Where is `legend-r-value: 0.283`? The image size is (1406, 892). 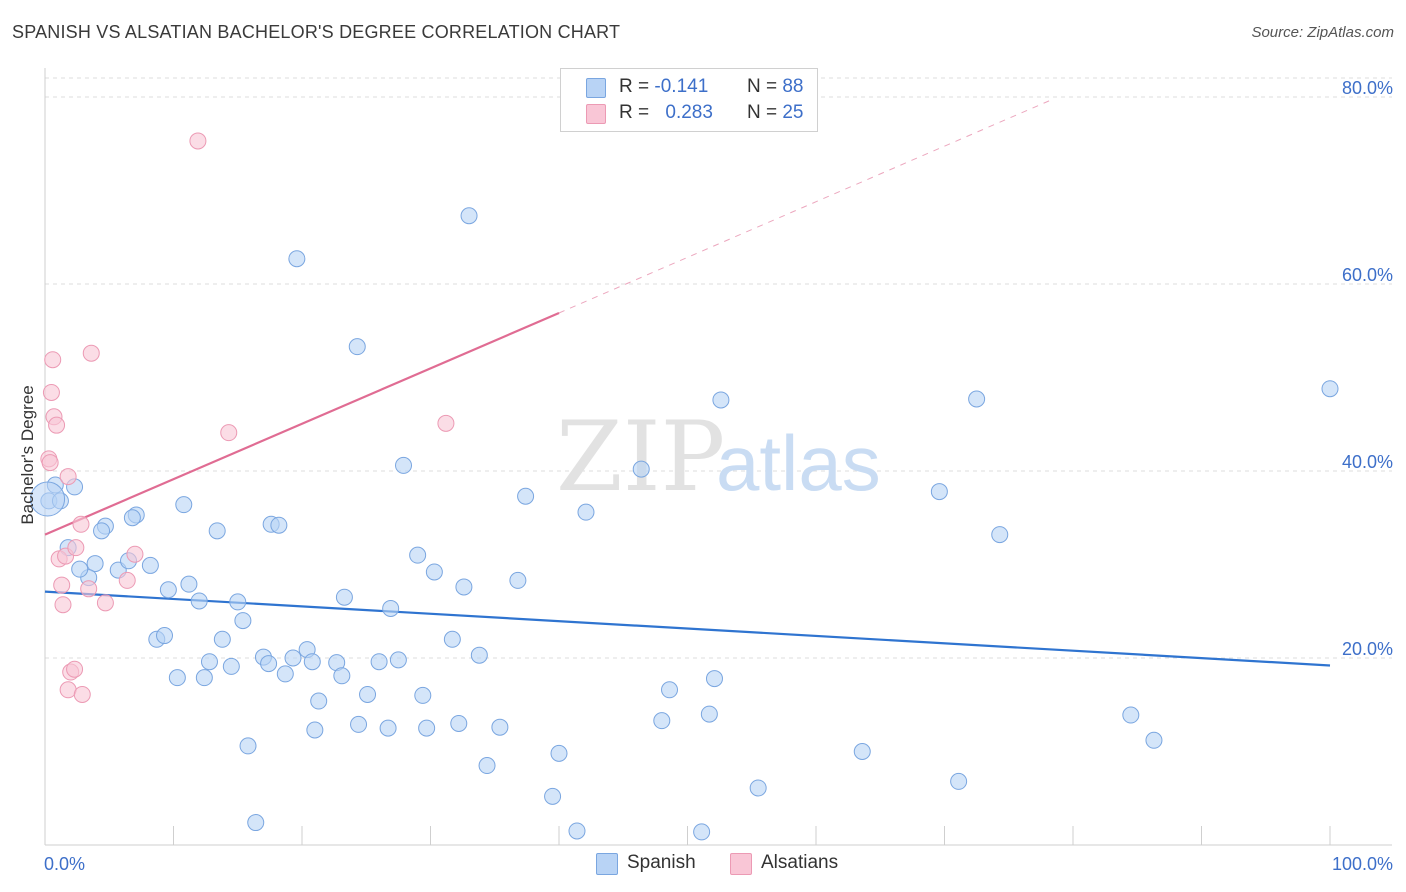
legend-r-value: 0.283 is located at coordinates (689, 112).